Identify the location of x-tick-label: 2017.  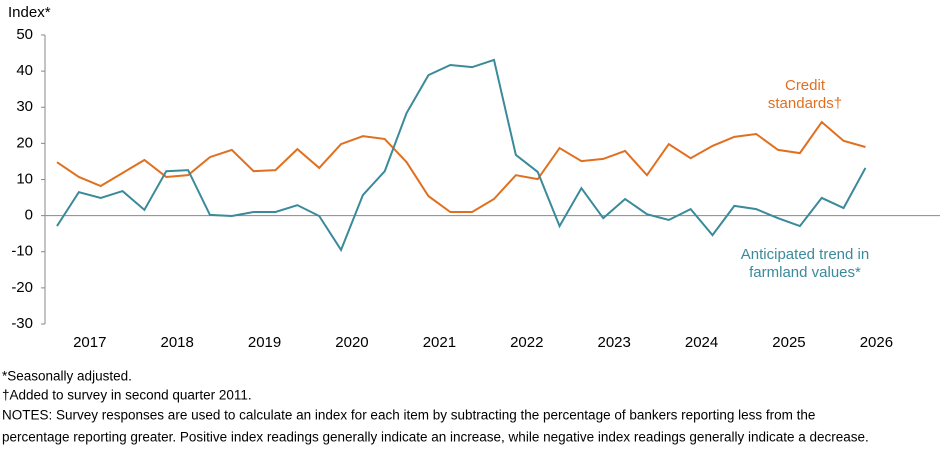
(89, 342).